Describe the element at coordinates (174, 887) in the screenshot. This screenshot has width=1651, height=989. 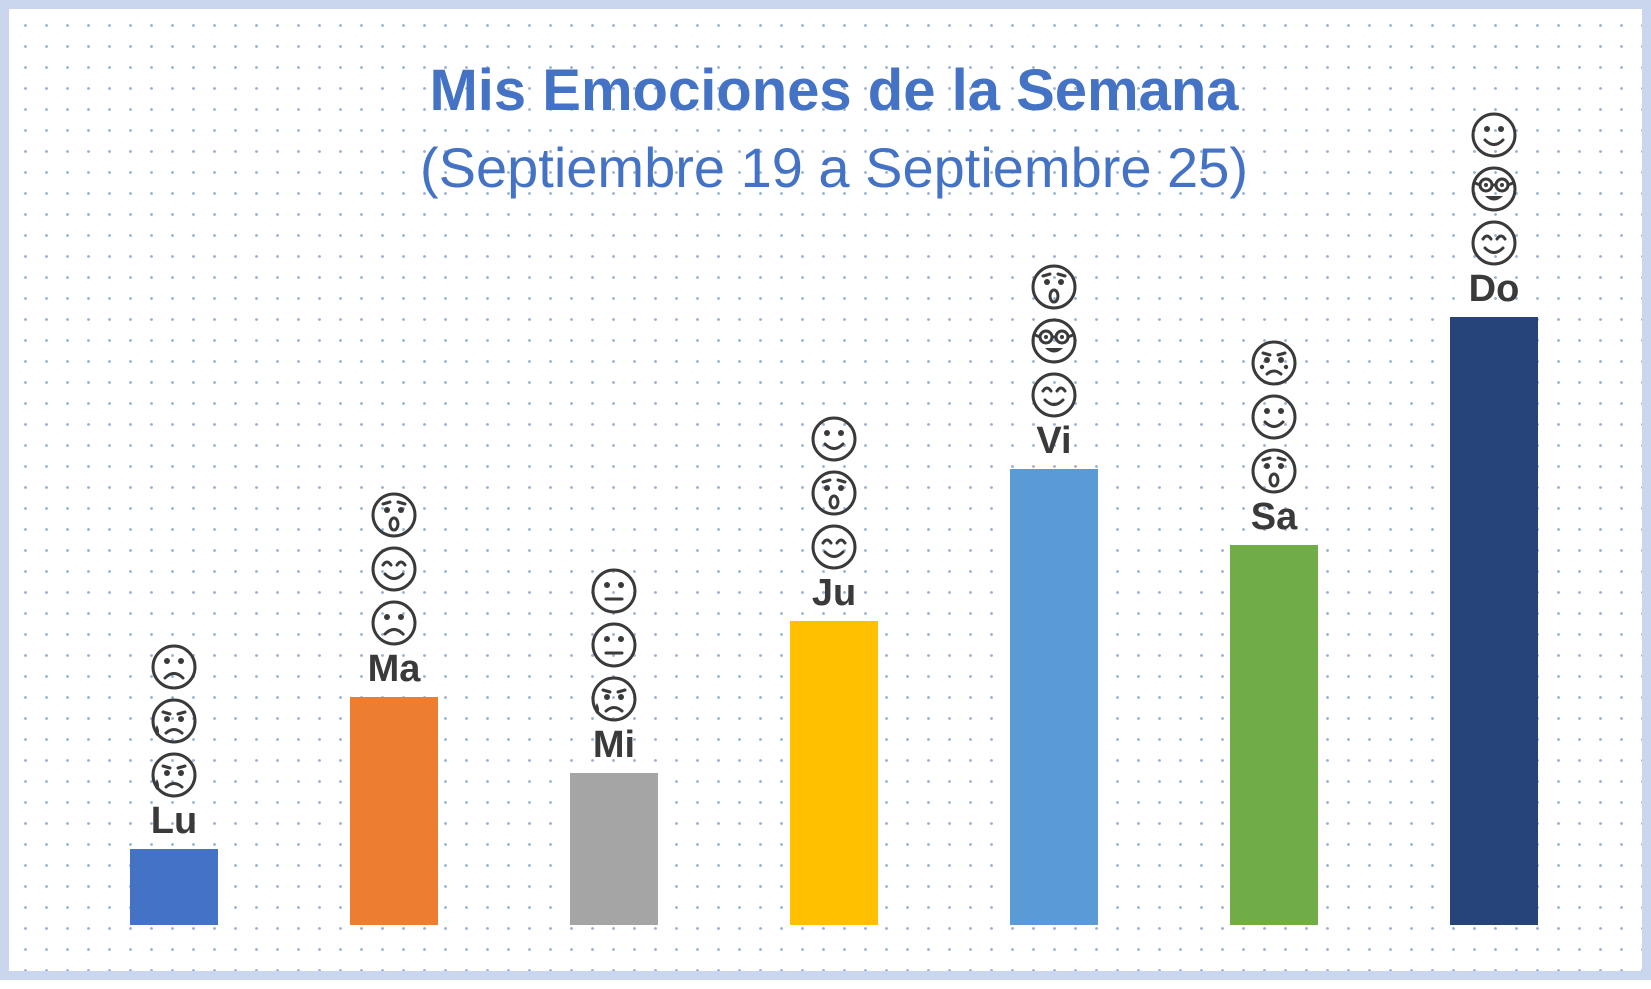
I see `bar-lu` at that location.